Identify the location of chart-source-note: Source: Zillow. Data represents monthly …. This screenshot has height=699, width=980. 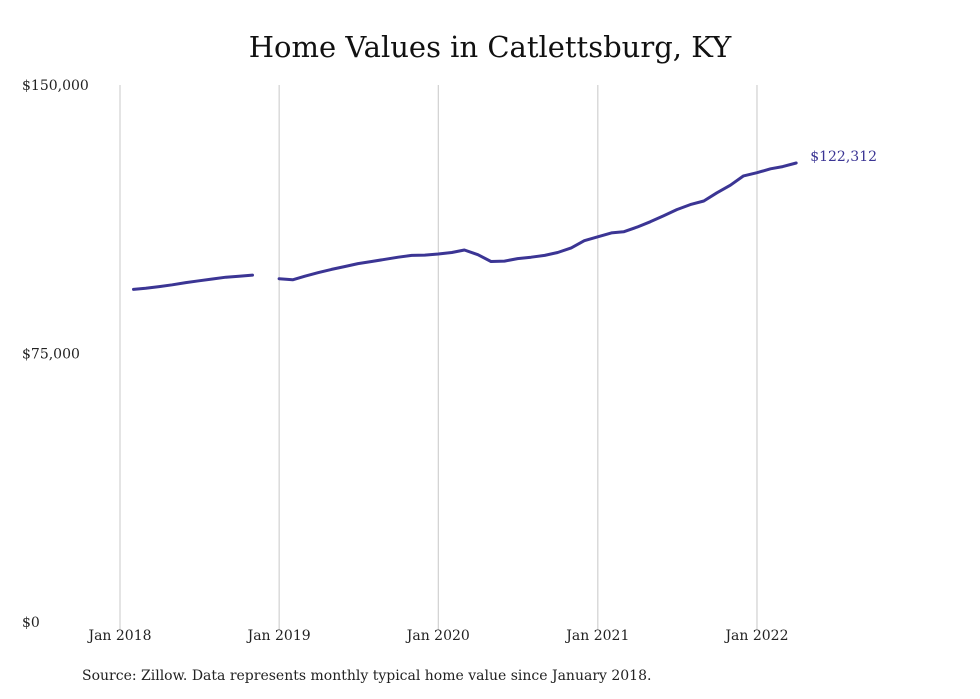
(367, 676).